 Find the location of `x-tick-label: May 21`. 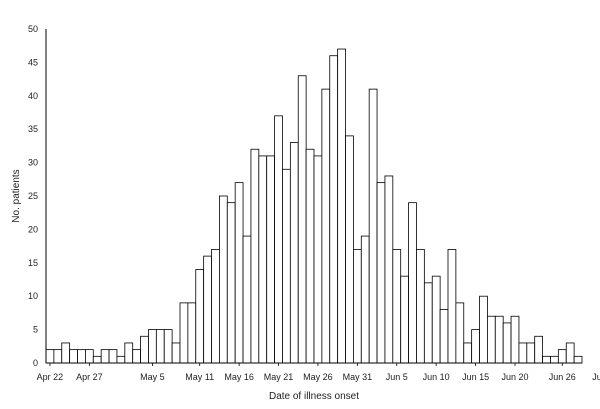

x-tick-label: May 21 is located at coordinates (279, 377).